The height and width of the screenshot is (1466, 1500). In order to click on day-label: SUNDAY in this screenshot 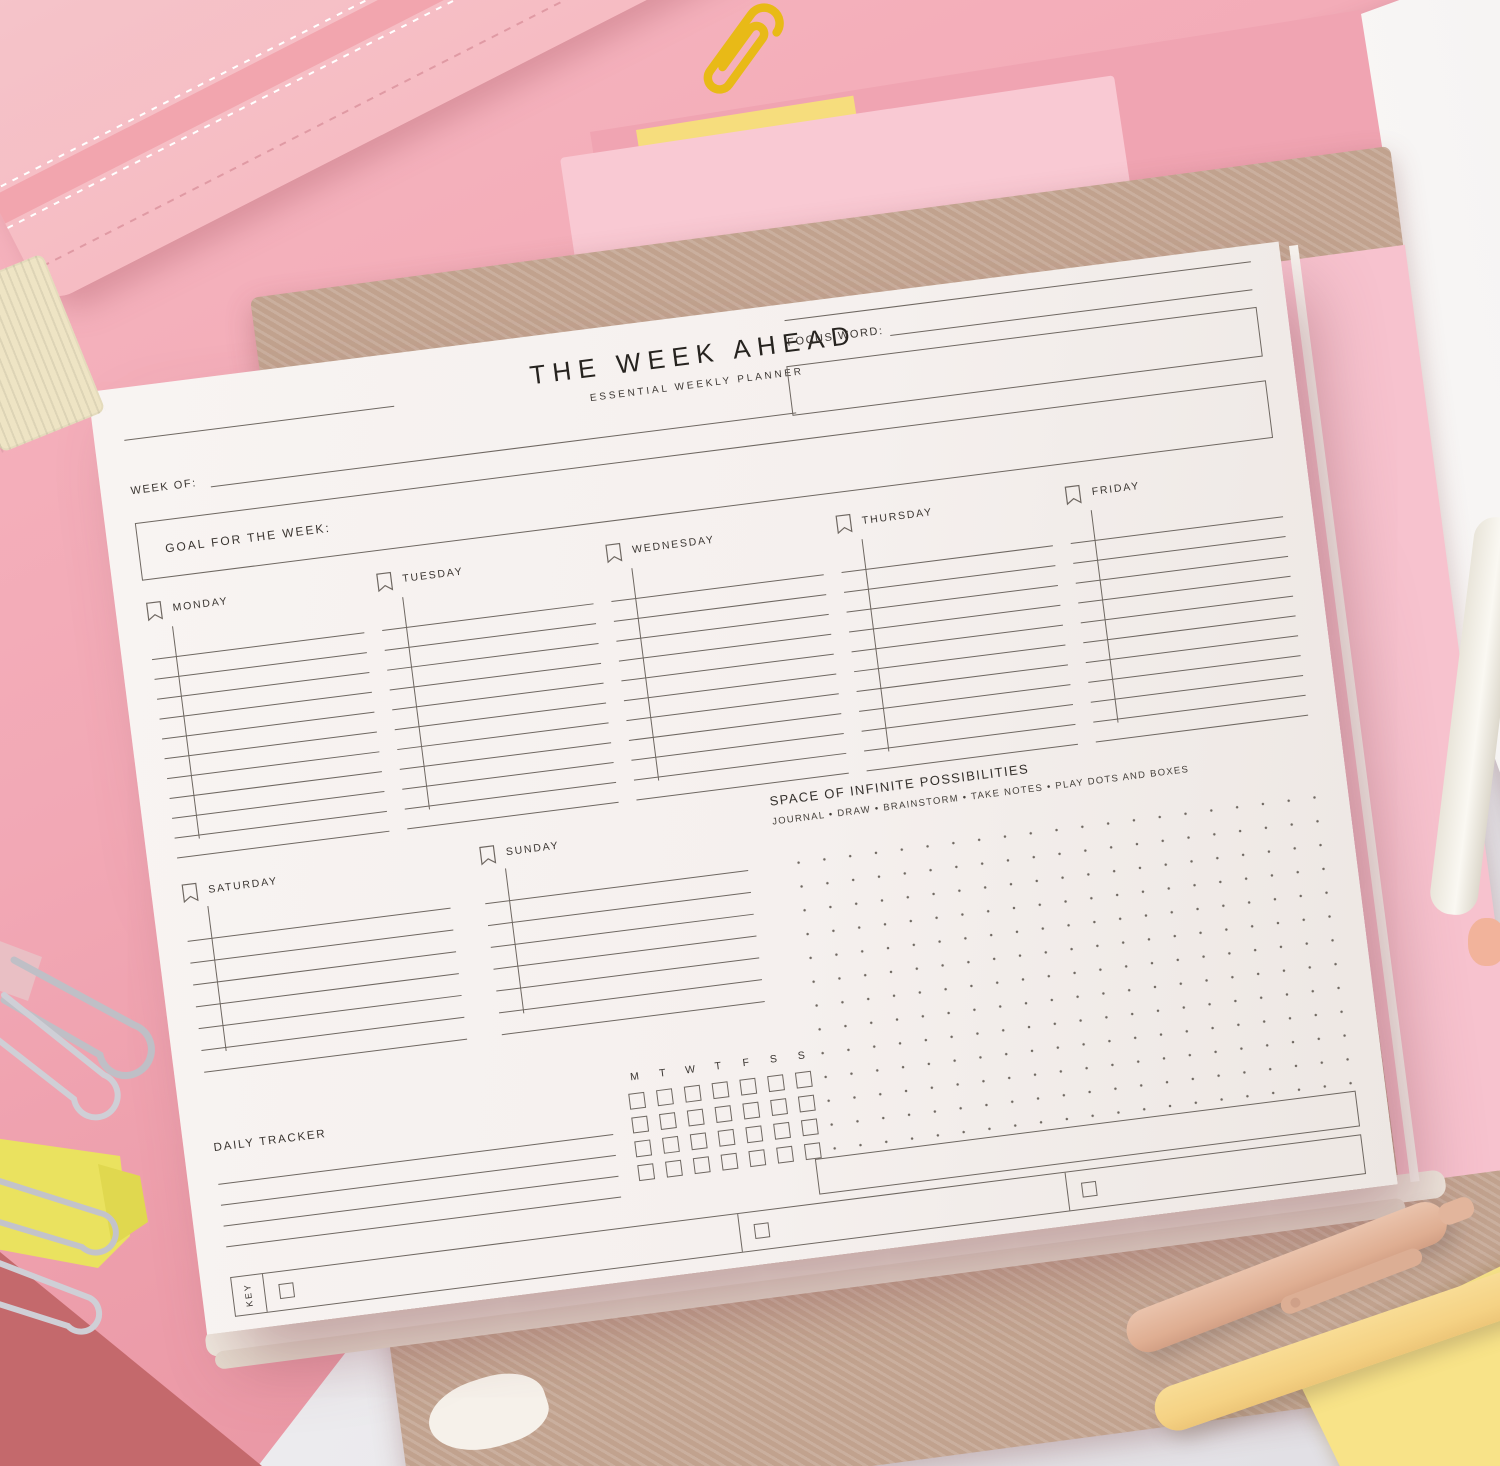, I will do `click(533, 849)`.